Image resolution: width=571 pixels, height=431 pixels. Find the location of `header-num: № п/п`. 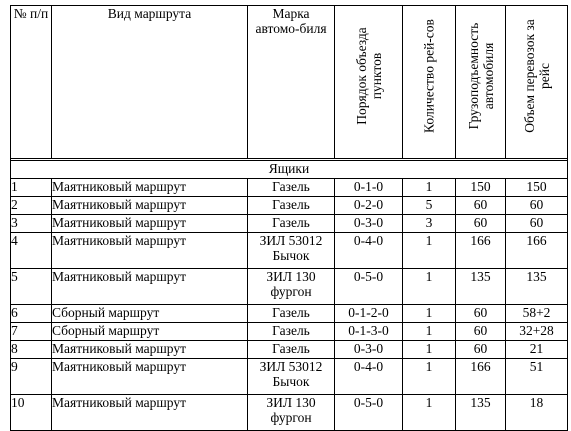

header-num: № п/п is located at coordinates (31, 82).